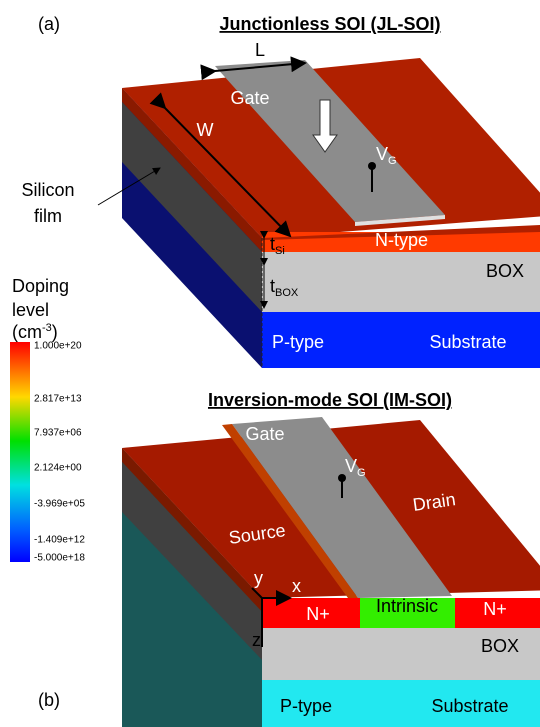 The height and width of the screenshot is (727, 540). Describe the element at coordinates (401, 240) in the screenshot. I see `ntype-label: N-type` at that location.